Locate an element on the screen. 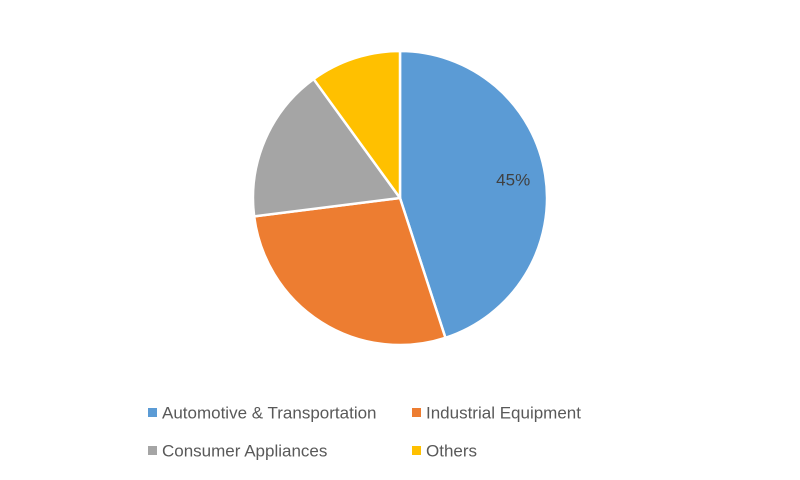 Image resolution: width=800 pixels, height=480 pixels. legend-item-consumer-appliances: Consumer Appliances is located at coordinates (237, 451).